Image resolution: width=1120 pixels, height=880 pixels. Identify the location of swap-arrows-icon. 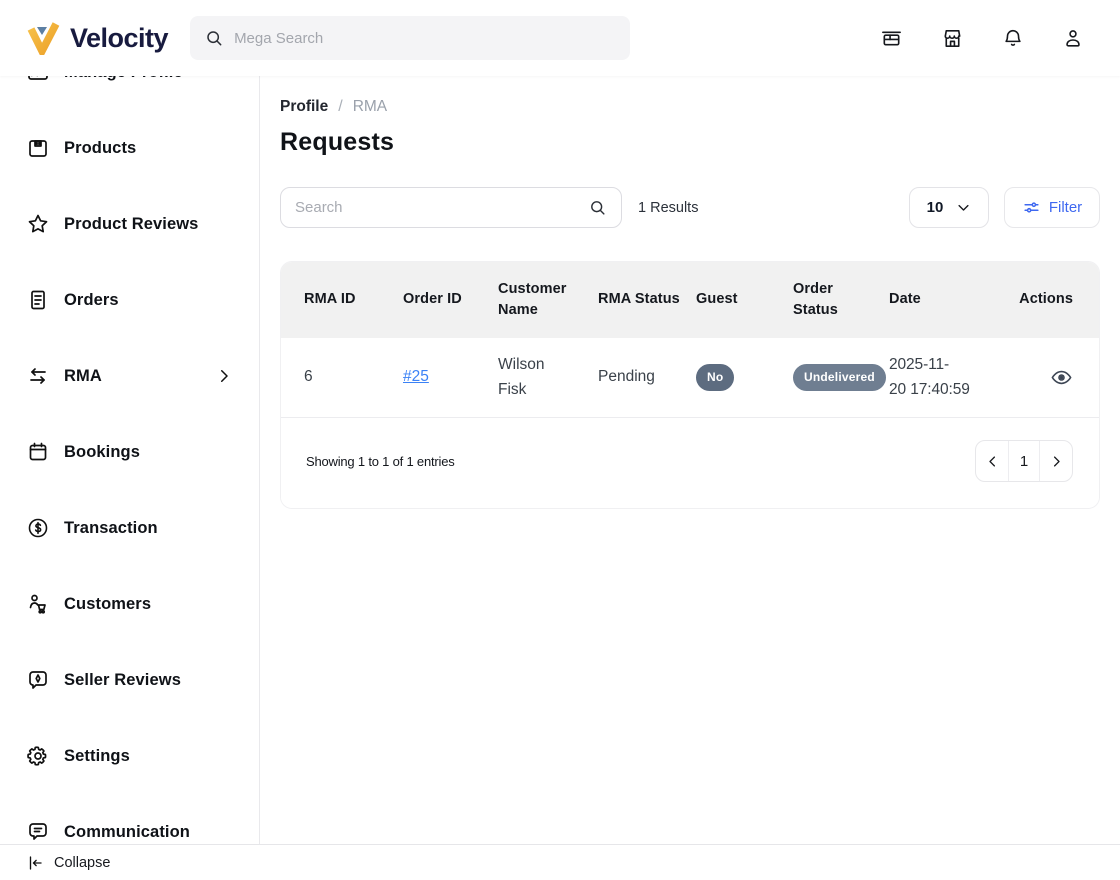
(38, 376).